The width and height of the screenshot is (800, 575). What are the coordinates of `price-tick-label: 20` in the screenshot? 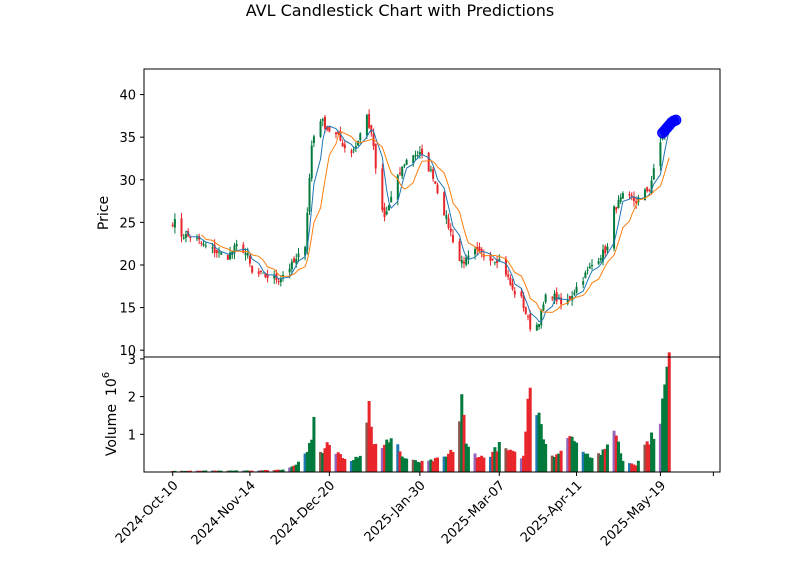 It's located at (127, 266).